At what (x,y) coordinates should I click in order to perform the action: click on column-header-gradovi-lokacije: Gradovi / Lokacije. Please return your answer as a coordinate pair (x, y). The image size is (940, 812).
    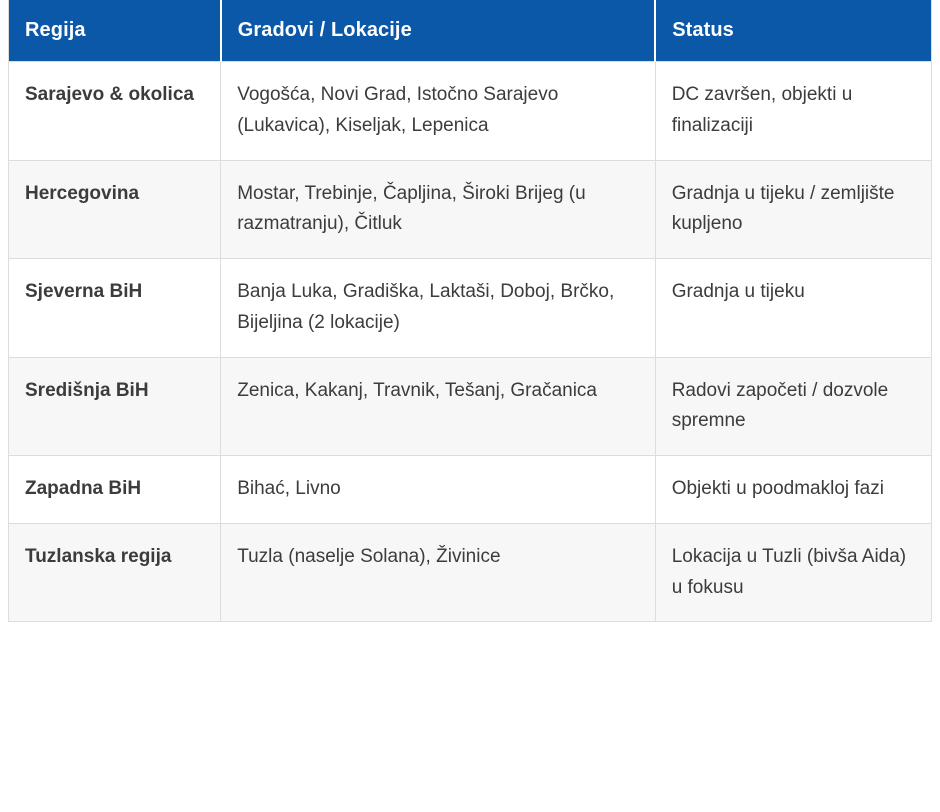
    Looking at the image, I should click on (438, 31).